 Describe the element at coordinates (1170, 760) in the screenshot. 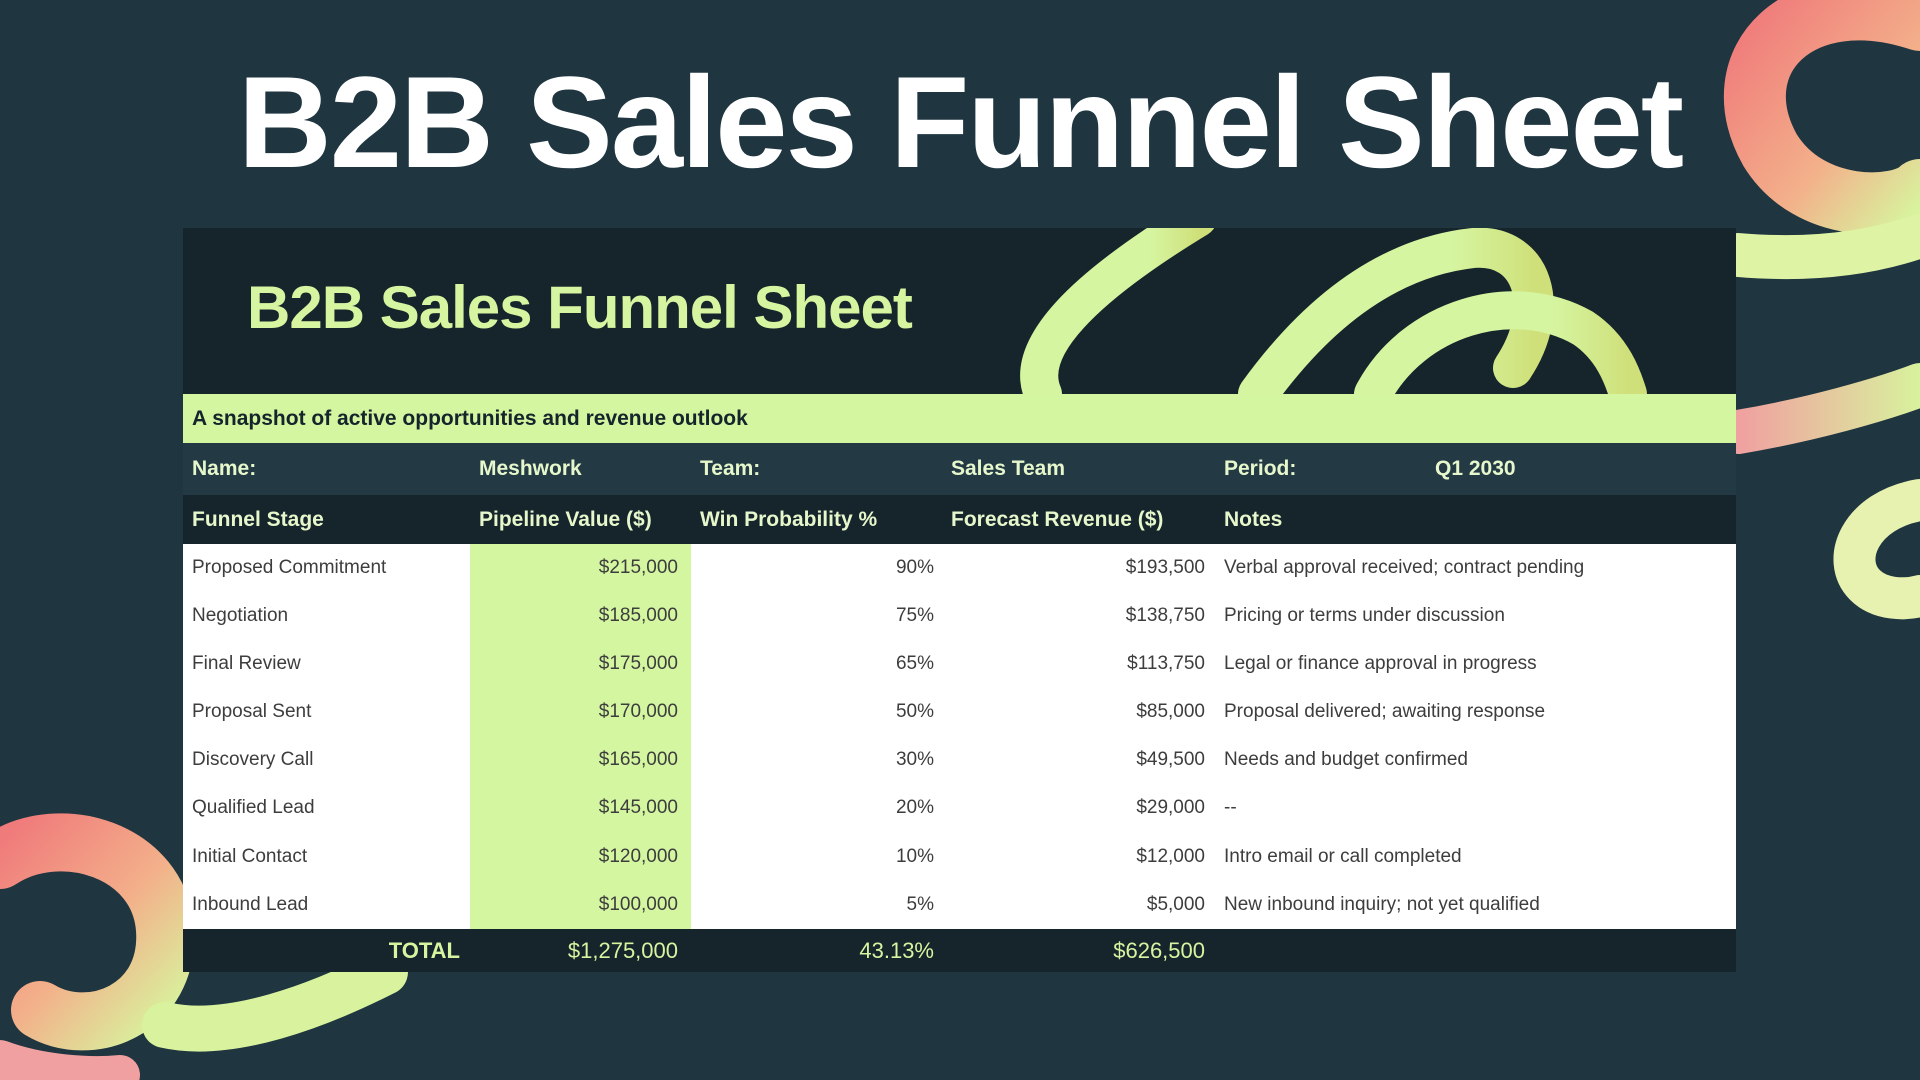

I see `cell-forecast-revenue: $49,500` at that location.